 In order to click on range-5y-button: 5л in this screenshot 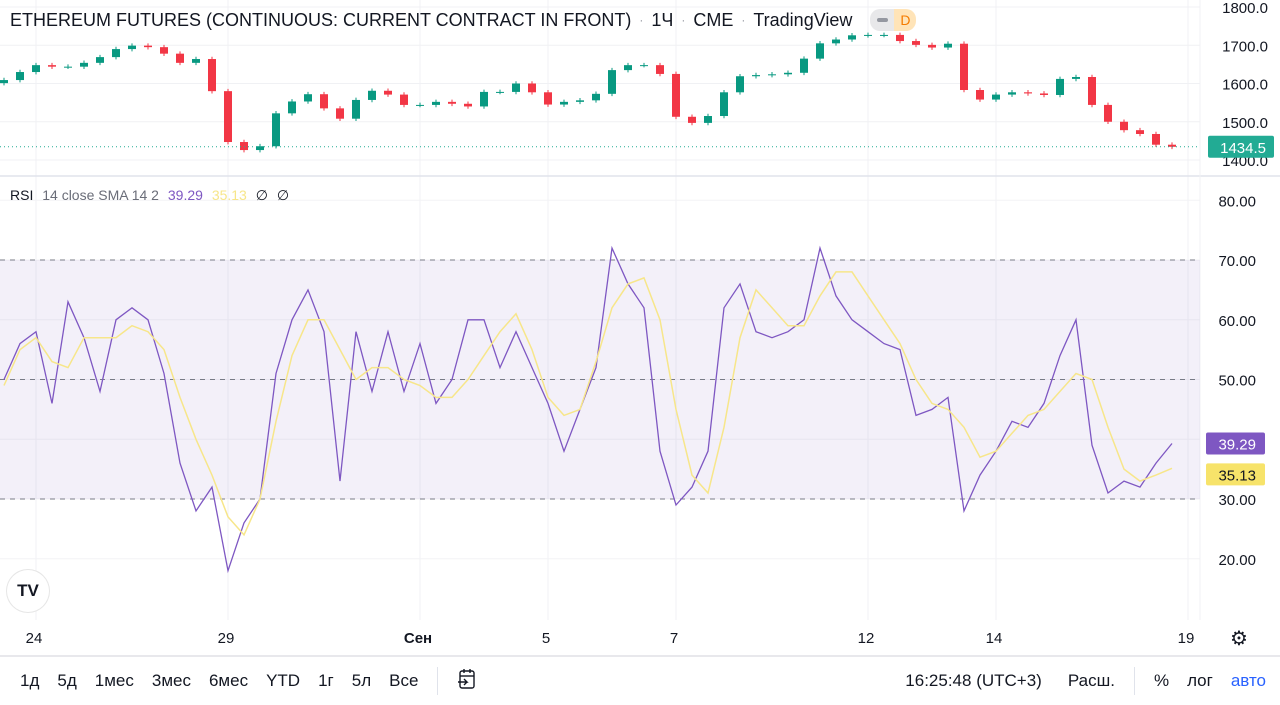, I will do `click(361, 680)`.